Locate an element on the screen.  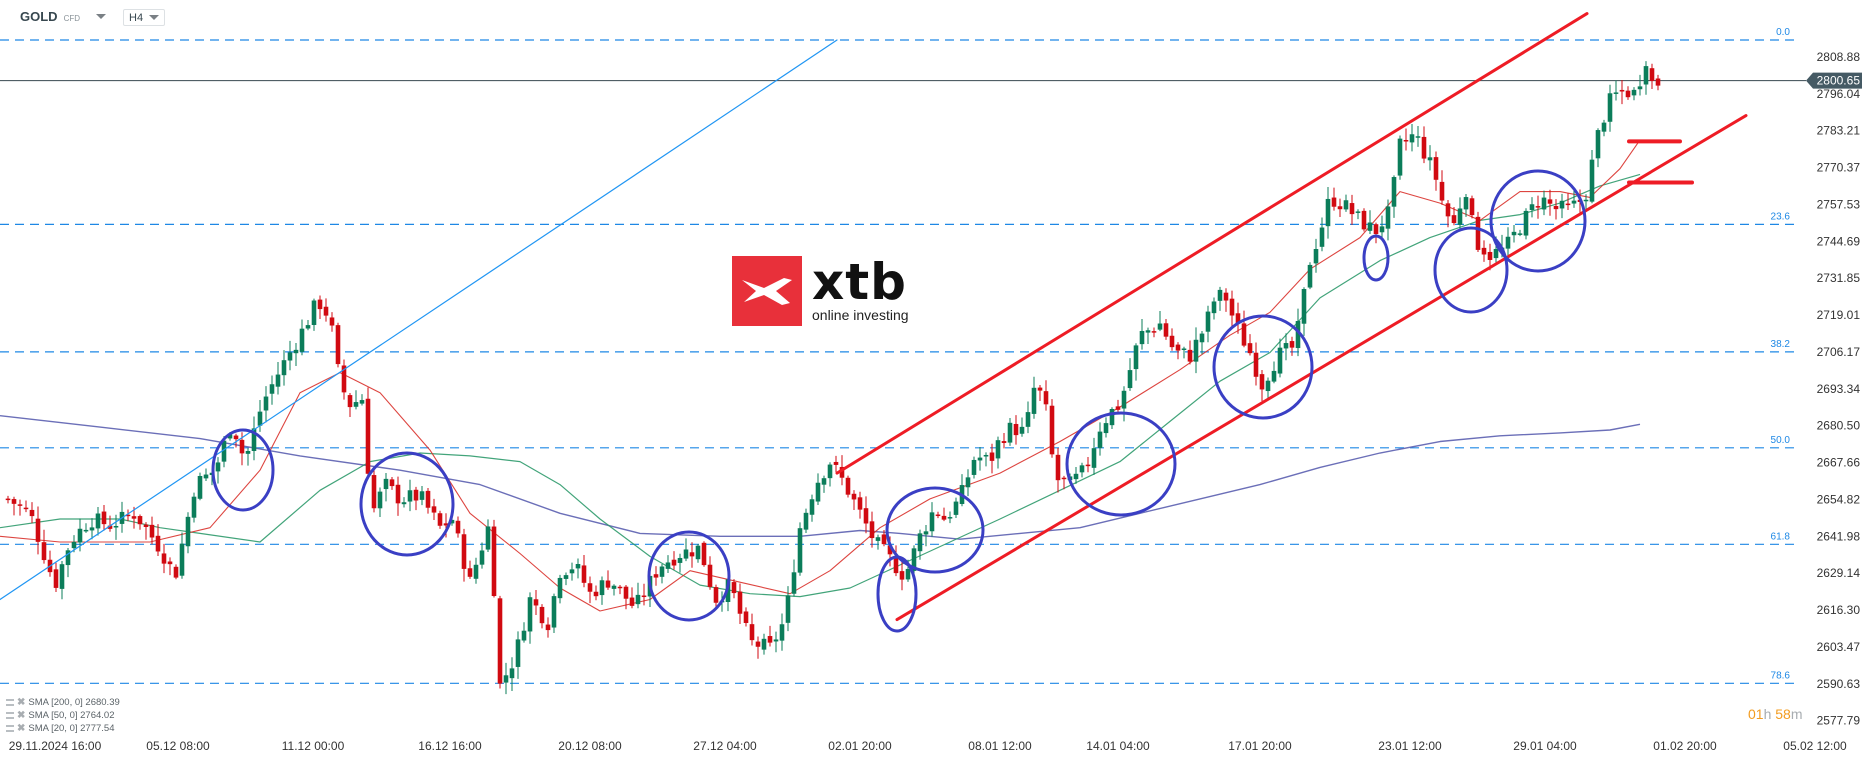
x-axis-label: 05.12 08:00 is located at coordinates (178, 746).